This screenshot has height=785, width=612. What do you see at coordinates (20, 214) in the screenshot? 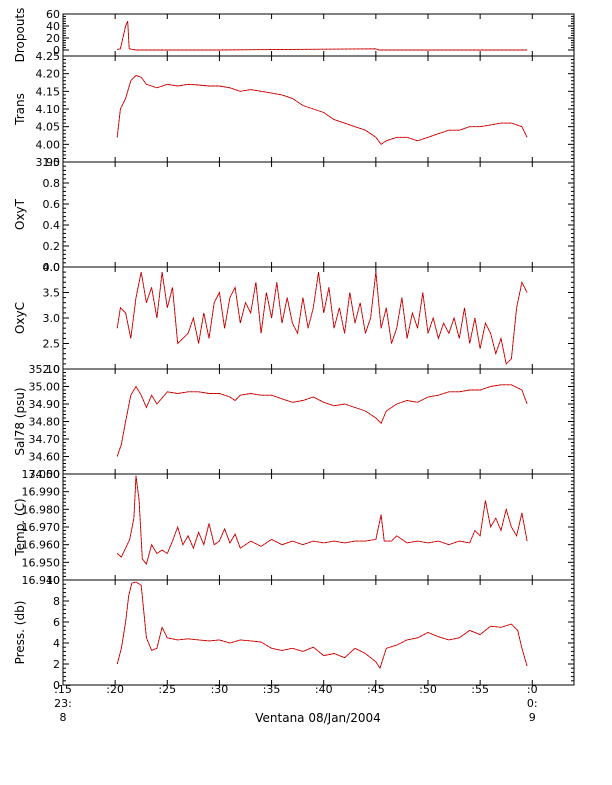
I see `y-axis-title: OxyT` at bounding box center [20, 214].